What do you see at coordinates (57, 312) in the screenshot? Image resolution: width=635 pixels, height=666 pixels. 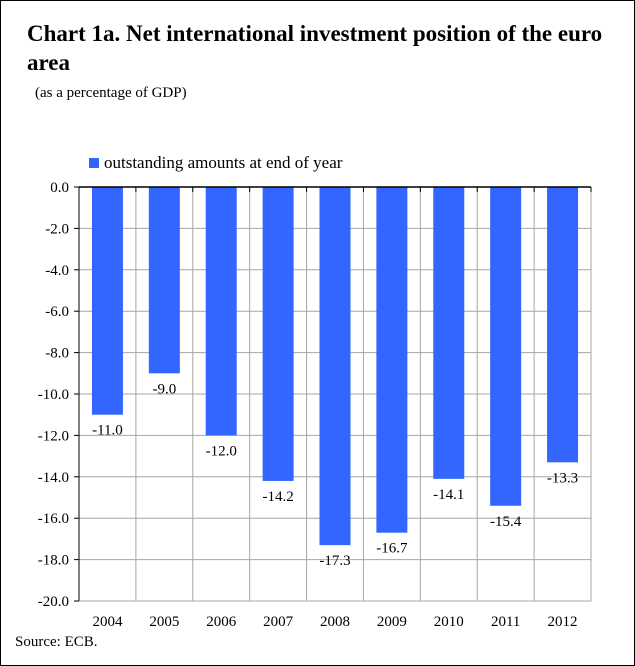 I see `y-tick-label: -6.0` at bounding box center [57, 312].